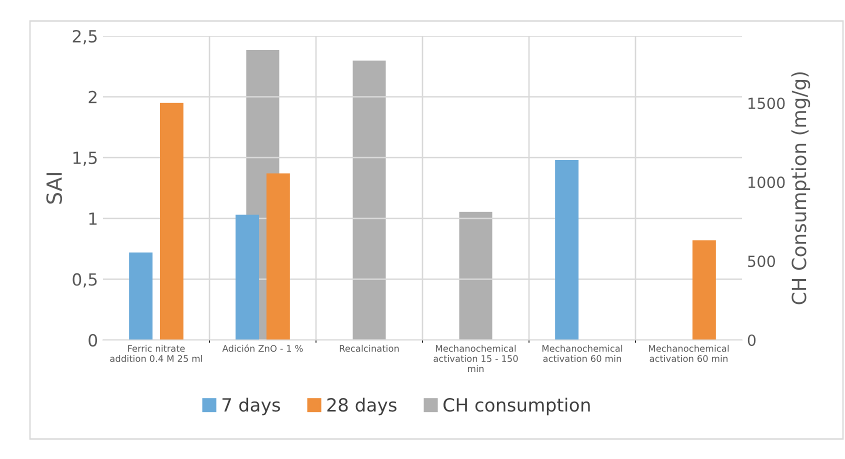  What do you see at coordinates (156, 353) in the screenshot?
I see `x-tick-label: Ferric nitrate addition 0.4 M 25 ml` at bounding box center [156, 353].